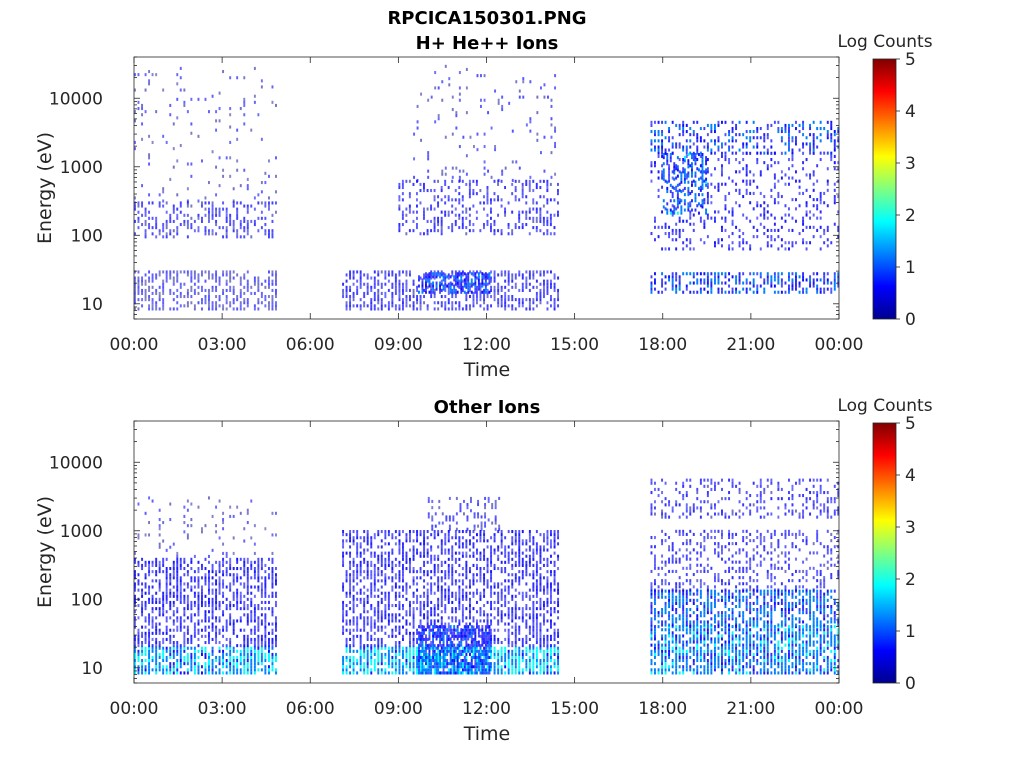 The image size is (1024, 768). What do you see at coordinates (884, 189) in the screenshot?
I see `colorbar-scale` at bounding box center [884, 189].